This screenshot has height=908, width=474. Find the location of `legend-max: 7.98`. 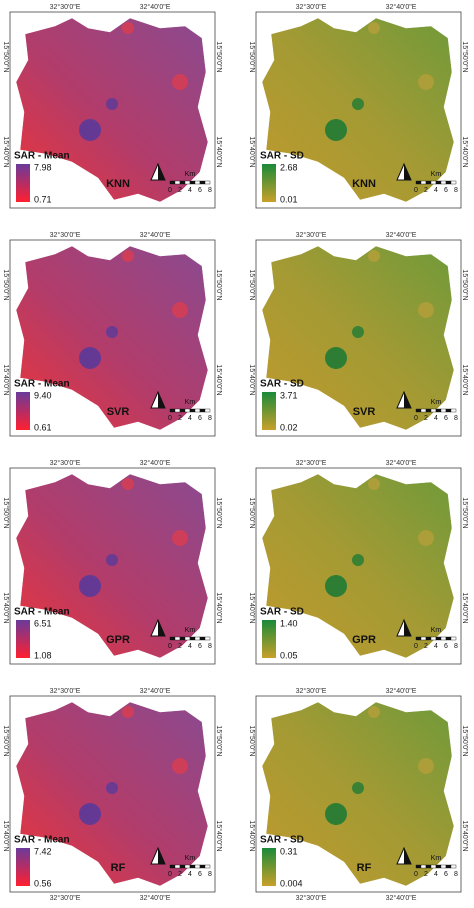

legend-max: 7.98 is located at coordinates (43, 167).